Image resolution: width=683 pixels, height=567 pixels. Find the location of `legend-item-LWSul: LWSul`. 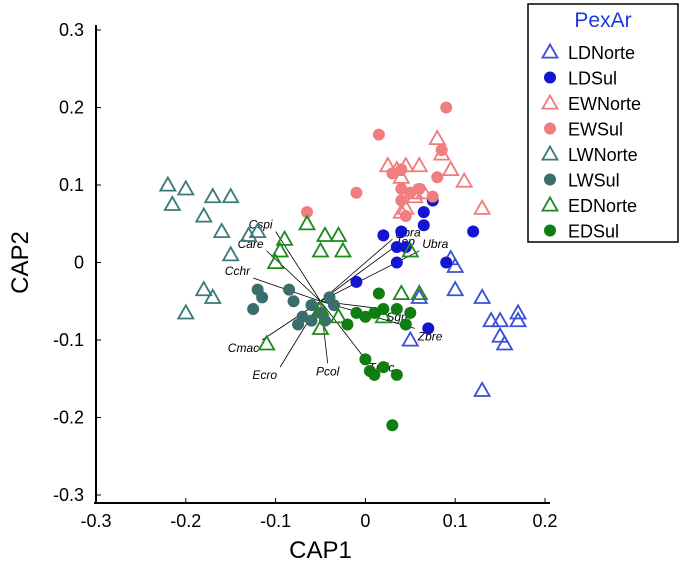

legend-item-LWSul: LWSul is located at coordinates (582, 181).